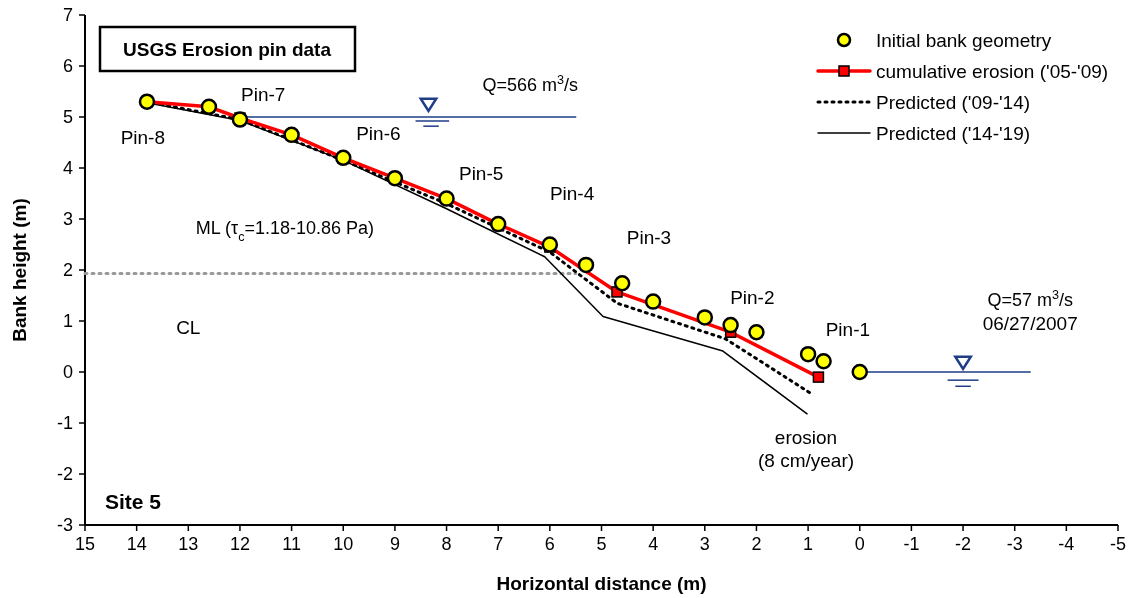 This screenshot has height=598, width=1136. Describe the element at coordinates (530, 84) in the screenshot. I see `annotation: Q=566 m$^{3}$/s` at that location.